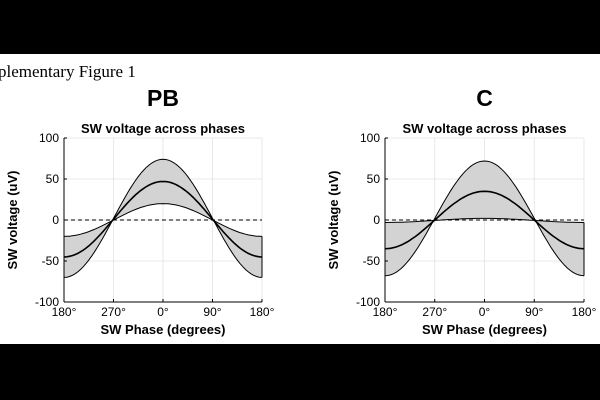  What do you see at coordinates (68, 71) in the screenshot?
I see `figure-caption: plementary Figure 1` at bounding box center [68, 71].